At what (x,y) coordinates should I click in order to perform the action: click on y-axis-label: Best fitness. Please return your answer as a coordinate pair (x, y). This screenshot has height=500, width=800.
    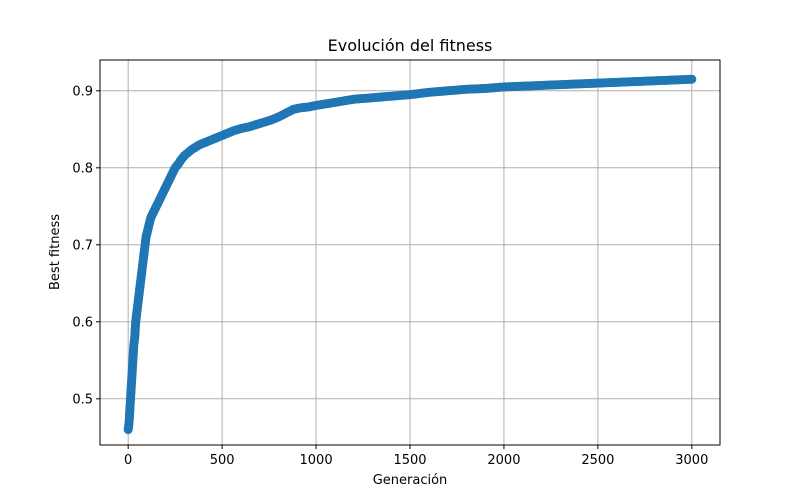
    Looking at the image, I should click on (55, 252).